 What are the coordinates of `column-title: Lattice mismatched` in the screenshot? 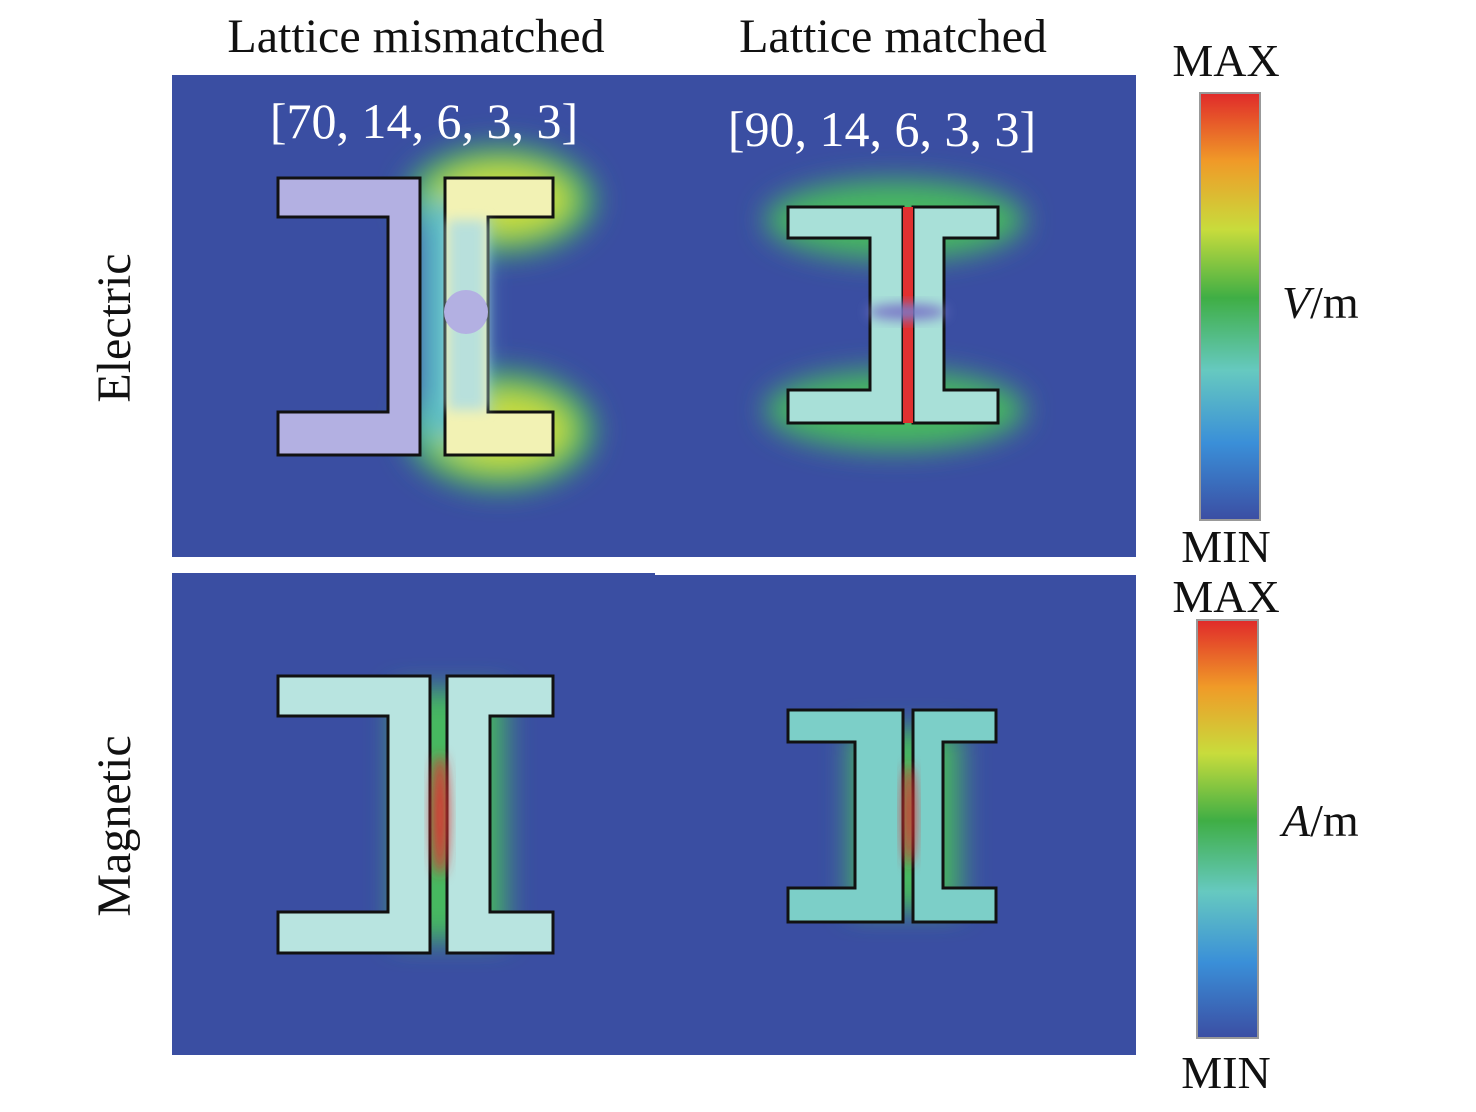 It's located at (415, 36).